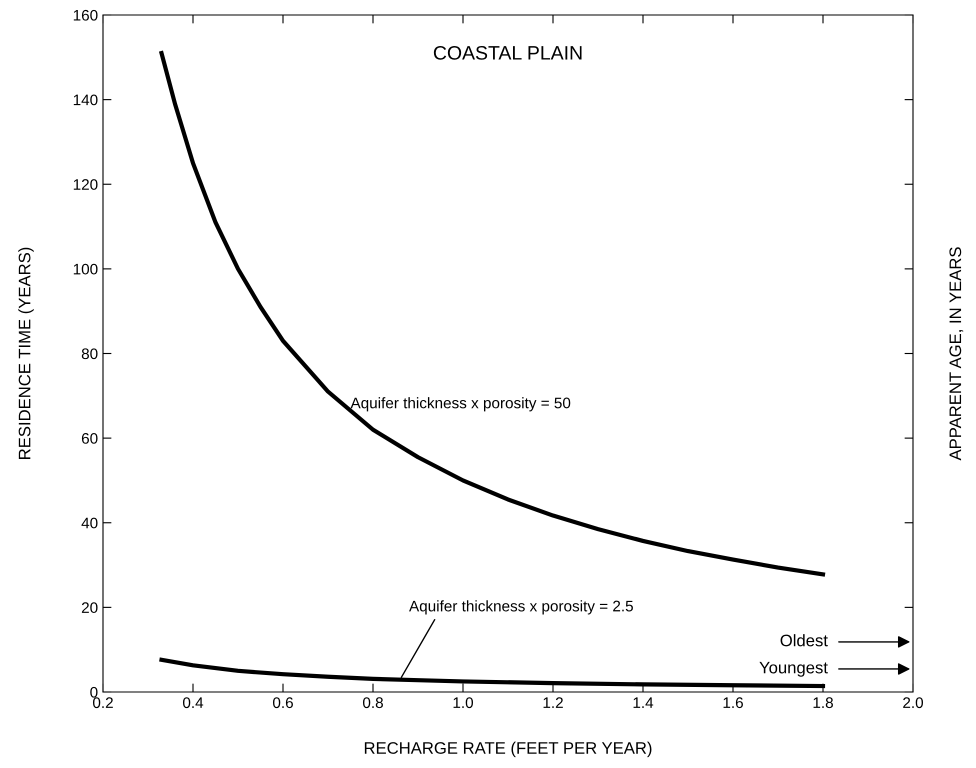  What do you see at coordinates (464, 702) in the screenshot?
I see `x-tick-label: 1.0` at bounding box center [464, 702].